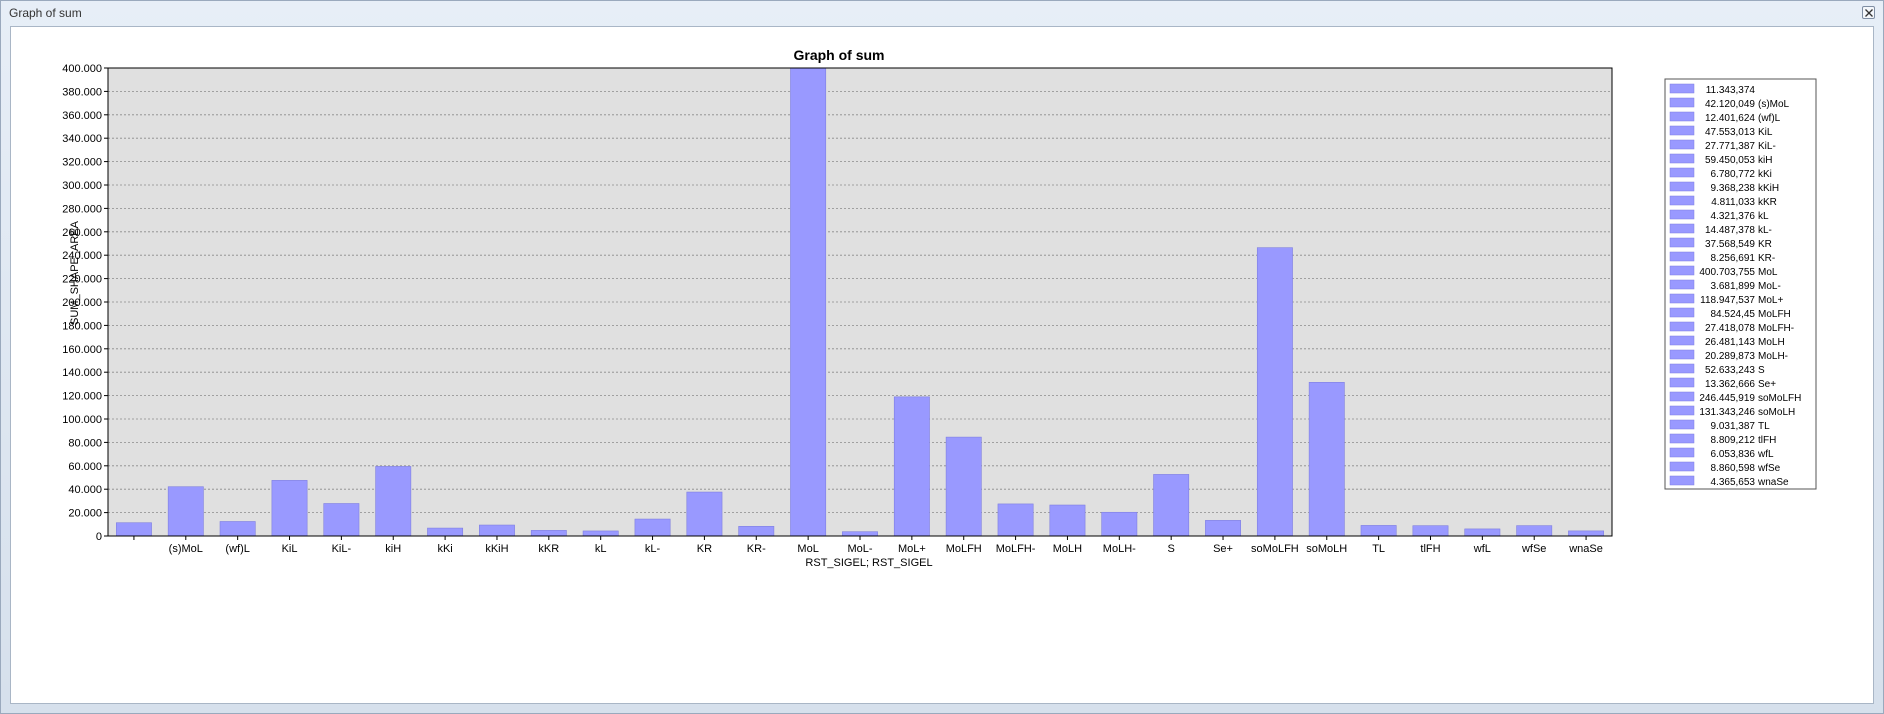  Describe the element at coordinates (1767, 146) in the screenshot. I see `legend-label: KiL-` at that location.